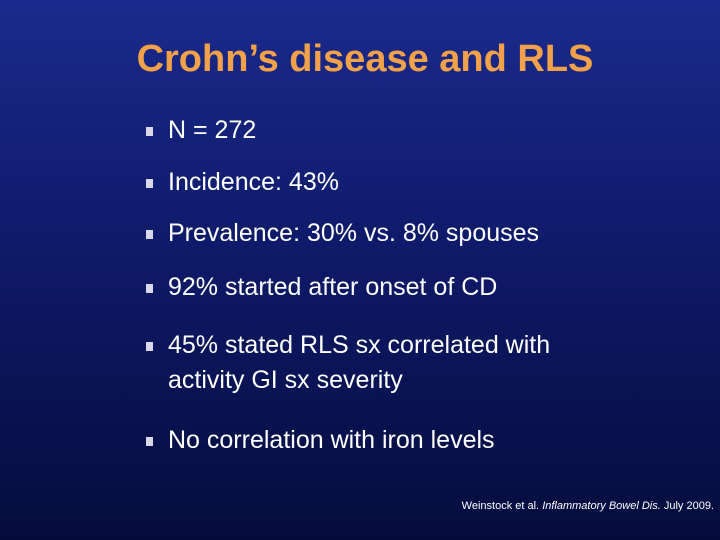 The height and width of the screenshot is (540, 720). I want to click on bullet-item: 92% started after onset of CD, so click(321, 287).